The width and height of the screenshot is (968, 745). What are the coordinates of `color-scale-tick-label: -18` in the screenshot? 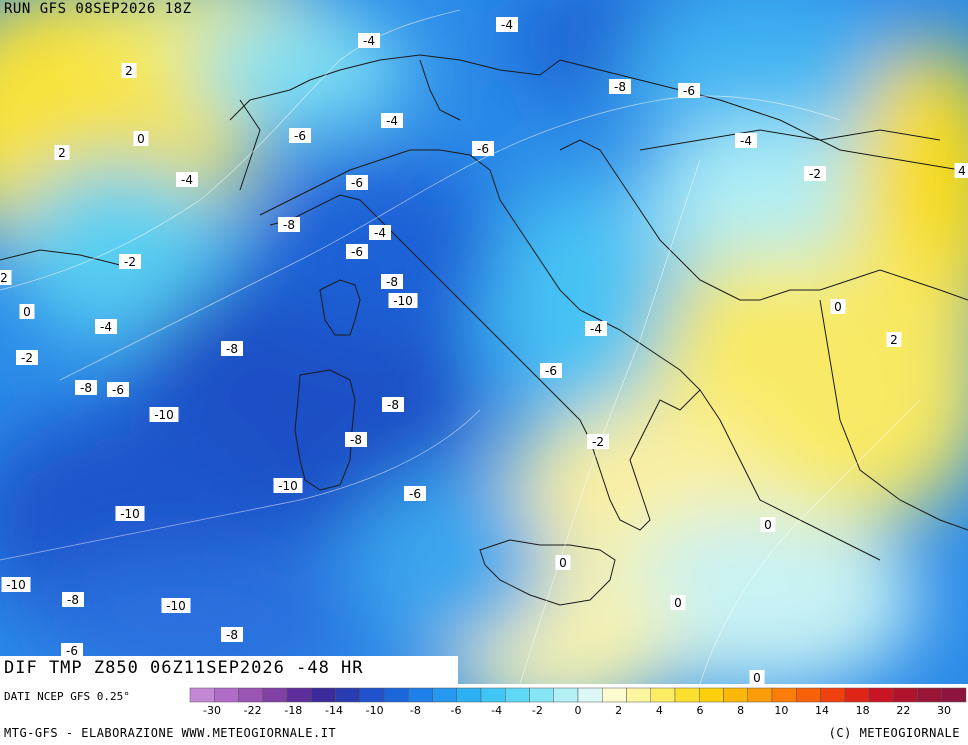 It's located at (293, 710).